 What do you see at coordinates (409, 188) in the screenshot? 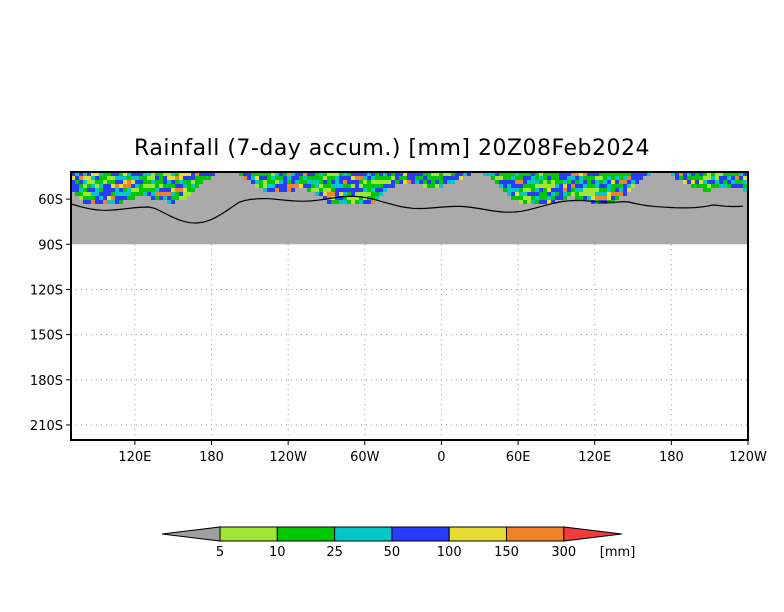
I see `rainfall-field` at bounding box center [409, 188].